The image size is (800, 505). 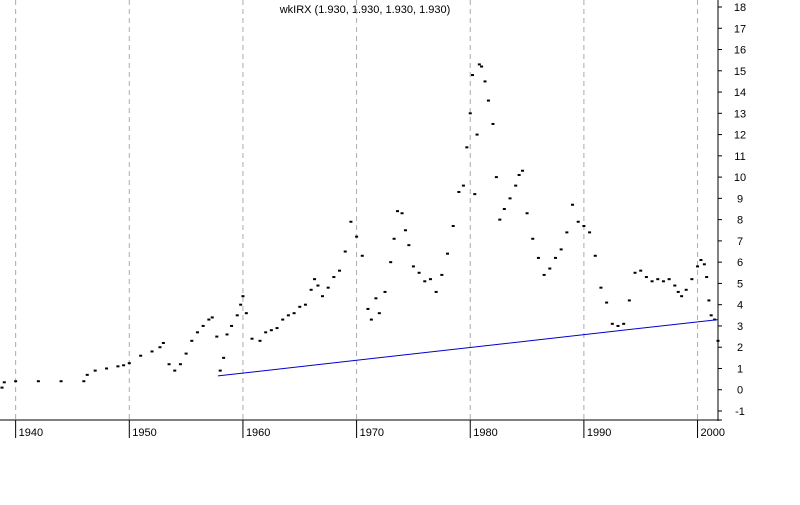 What do you see at coordinates (740, 8) in the screenshot?
I see `y-tick-label-18: 18` at bounding box center [740, 8].